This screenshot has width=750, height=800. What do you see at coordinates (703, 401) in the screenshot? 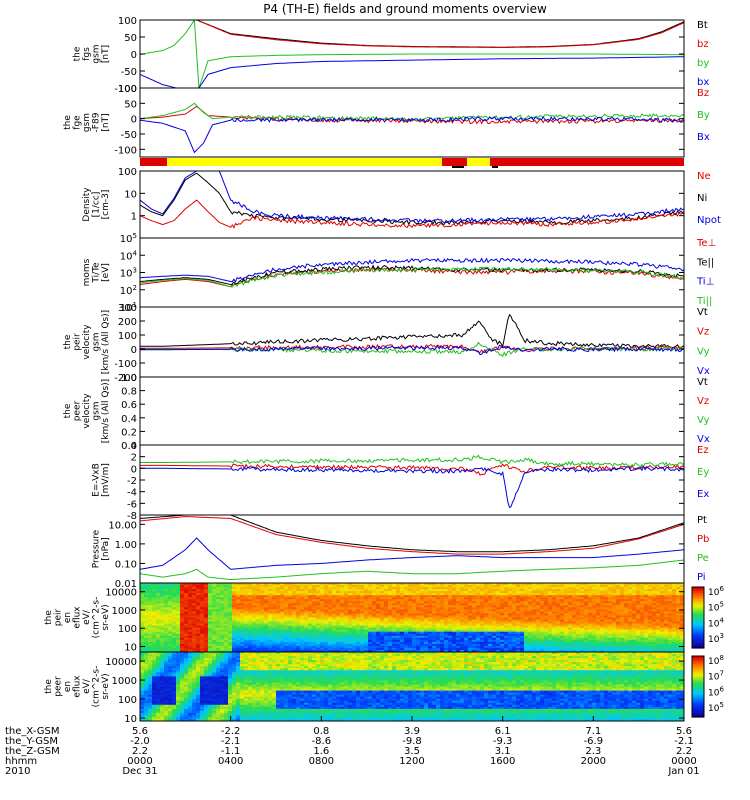
I see `legend-entry: Vz` at bounding box center [703, 401].